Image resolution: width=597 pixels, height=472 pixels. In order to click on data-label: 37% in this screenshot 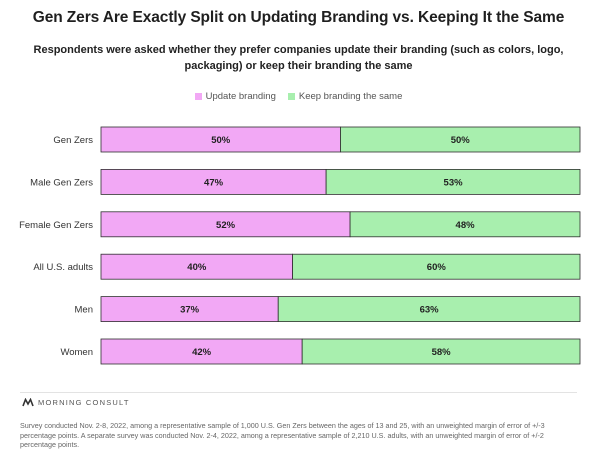, I will do `click(190, 310)`.